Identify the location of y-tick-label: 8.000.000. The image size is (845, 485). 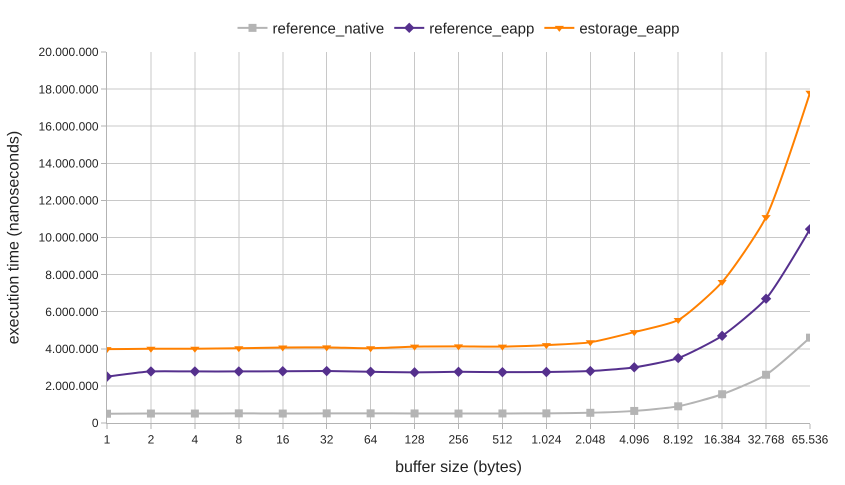
(72, 275).